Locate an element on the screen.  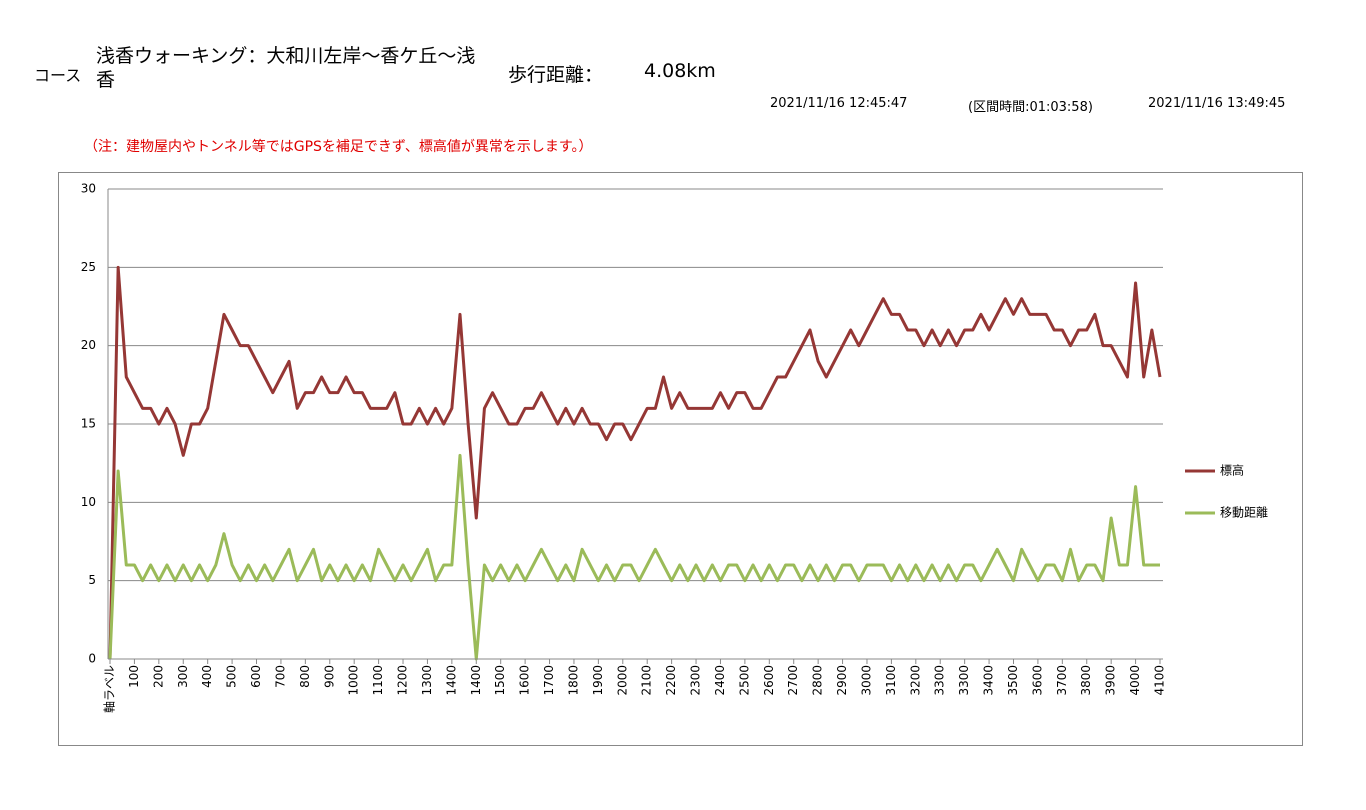
x-tick-label: 3800 is located at coordinates (1086, 680).